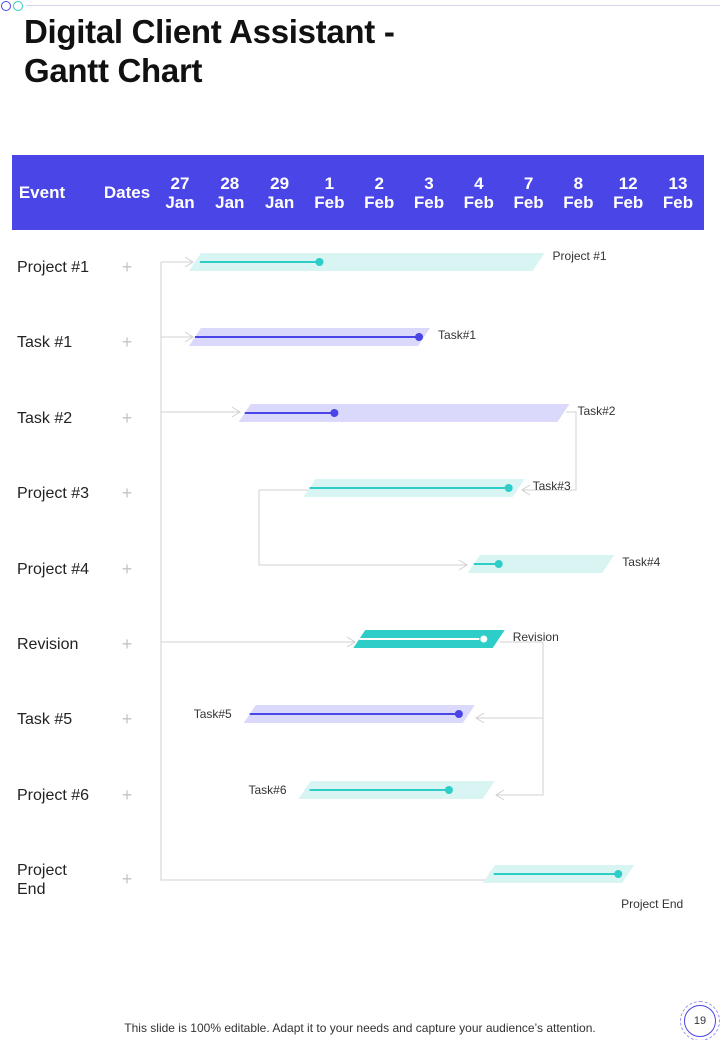  Describe the element at coordinates (230, 183) in the screenshot. I see `header-date-day: 28` at that location.